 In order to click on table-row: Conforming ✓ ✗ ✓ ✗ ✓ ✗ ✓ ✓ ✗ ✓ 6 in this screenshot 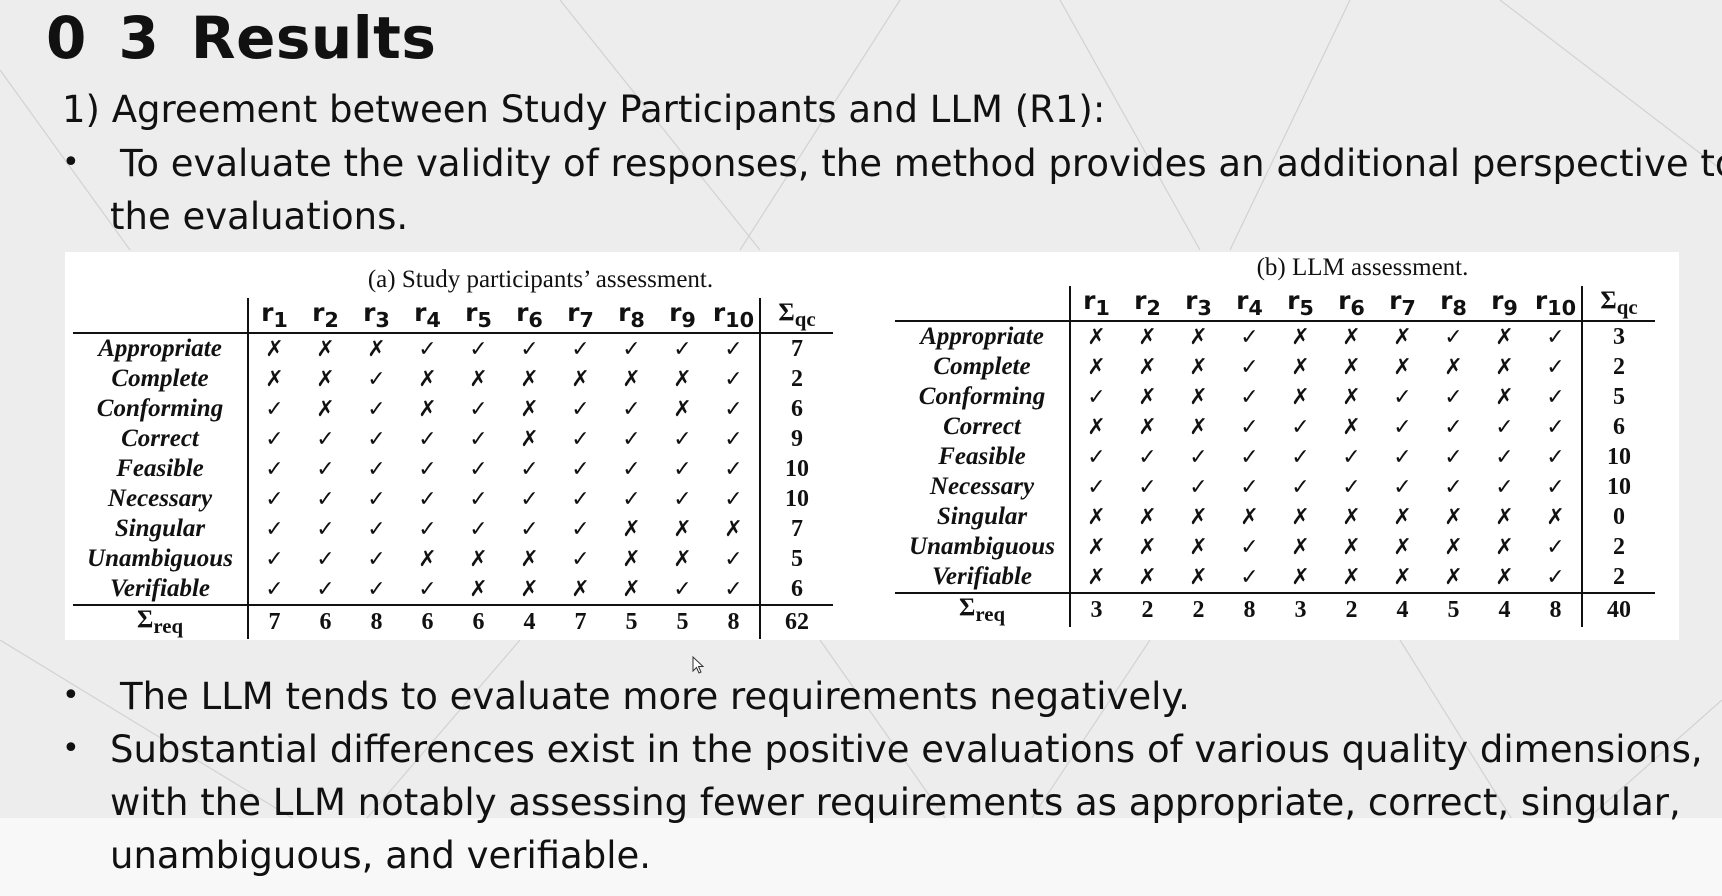, I will do `click(453, 409)`.